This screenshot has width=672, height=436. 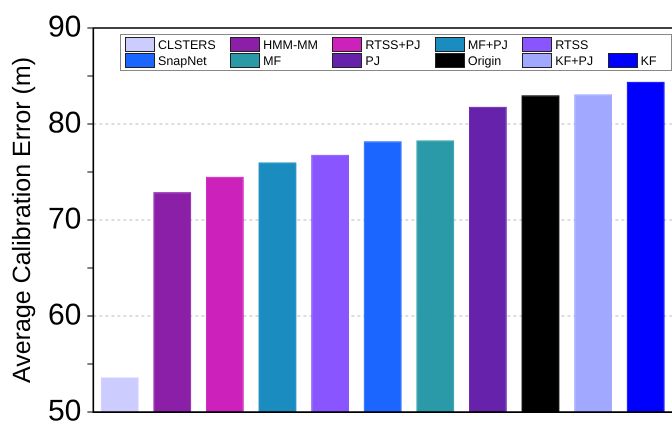 I want to click on legend-label: RTSS, so click(x=571, y=45).